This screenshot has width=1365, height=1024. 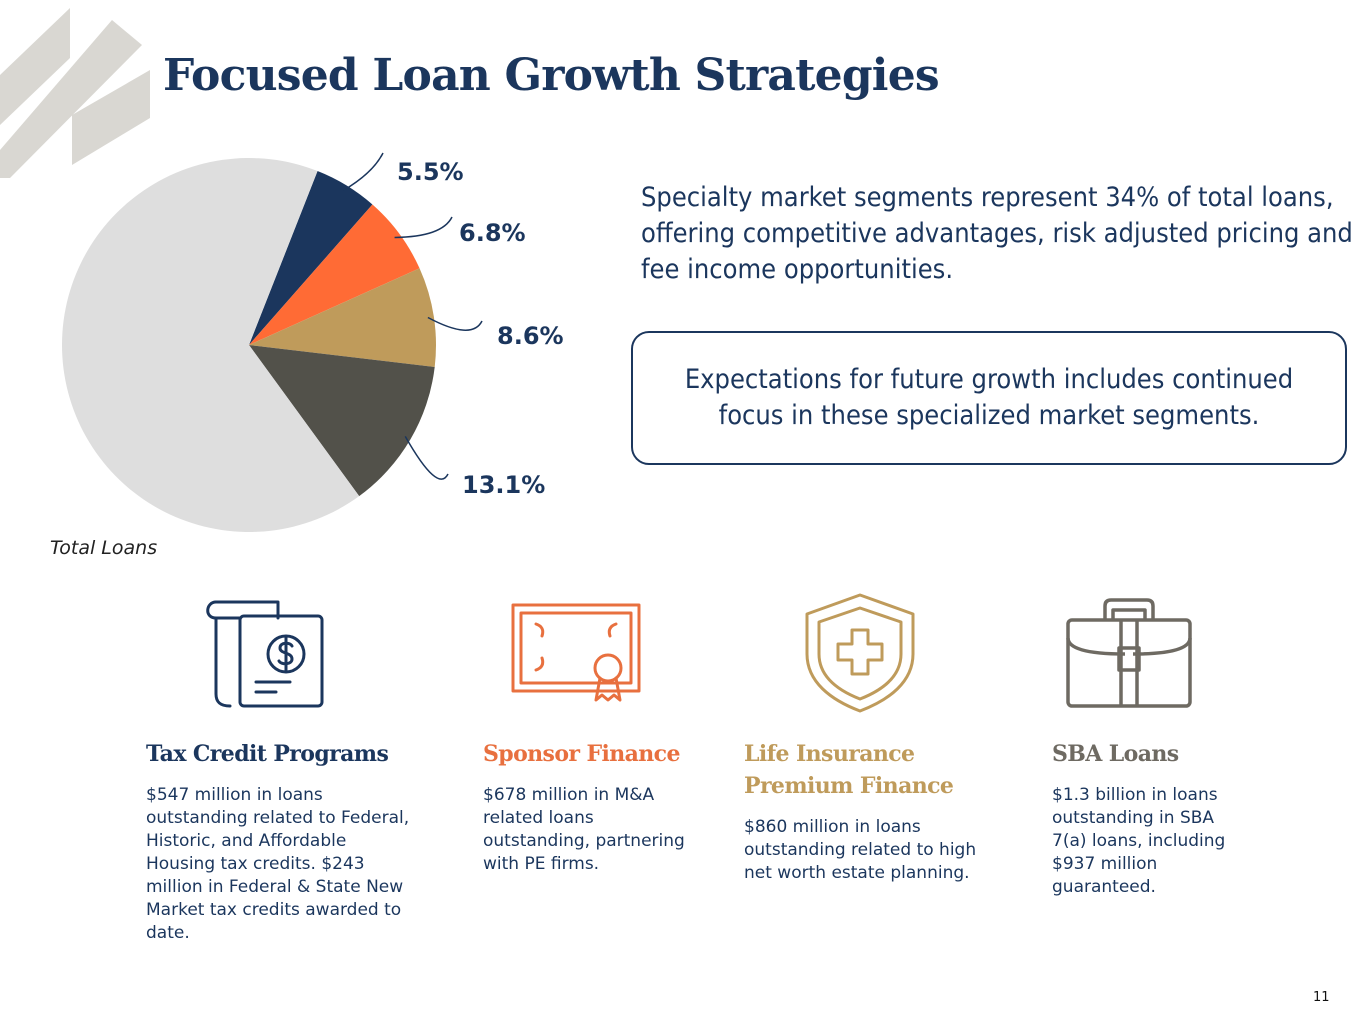 What do you see at coordinates (267, 754) in the screenshot?
I see `segment-title: Tax Credit Programs` at bounding box center [267, 754].